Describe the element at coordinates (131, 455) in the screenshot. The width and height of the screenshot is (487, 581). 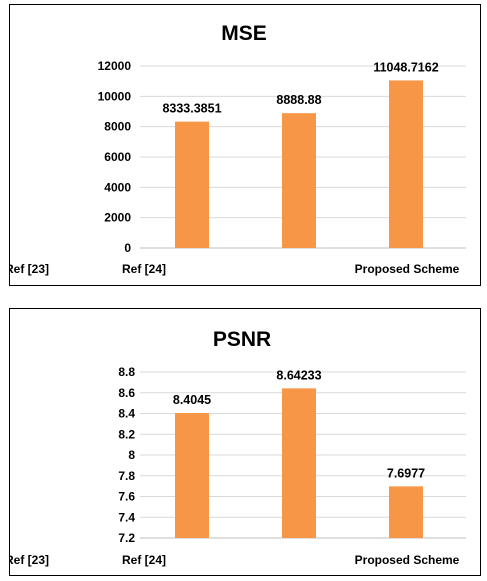
I see `psnr-y-tick-label: 8` at that location.